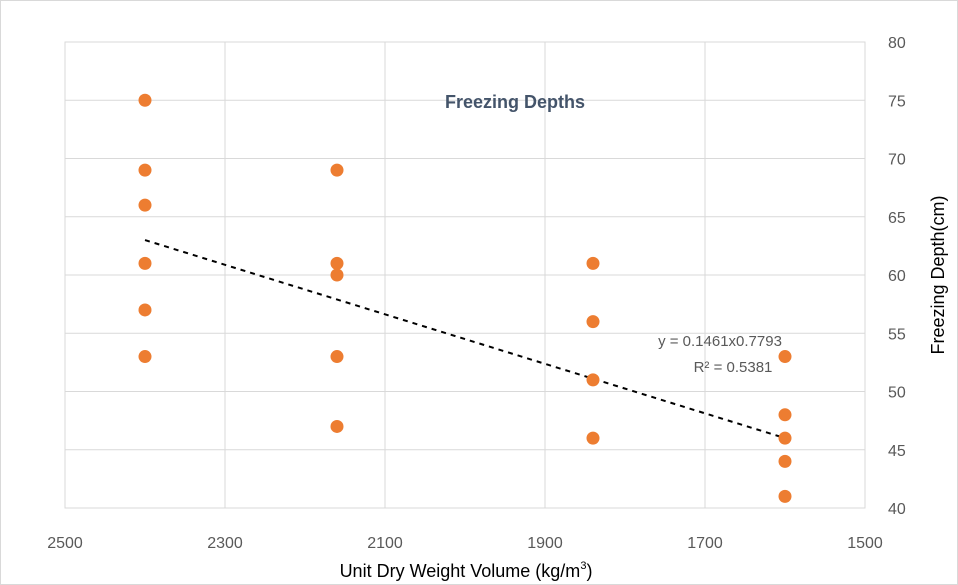  I want to click on trendline-r-squared: R² = 0.5381, so click(733, 367).